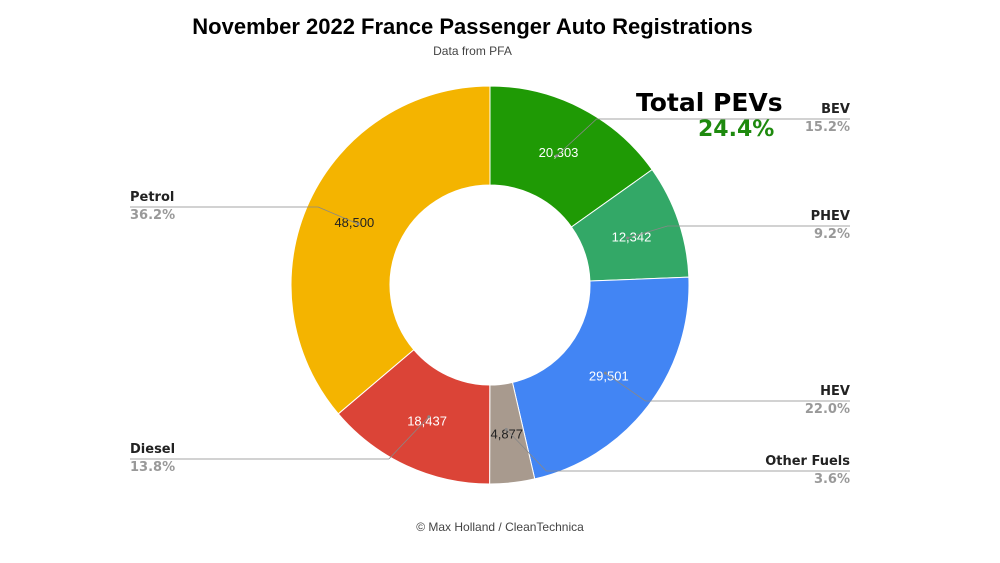 The image size is (1000, 563). I want to click on total-pevs-label: Total PEVs, so click(709, 102).